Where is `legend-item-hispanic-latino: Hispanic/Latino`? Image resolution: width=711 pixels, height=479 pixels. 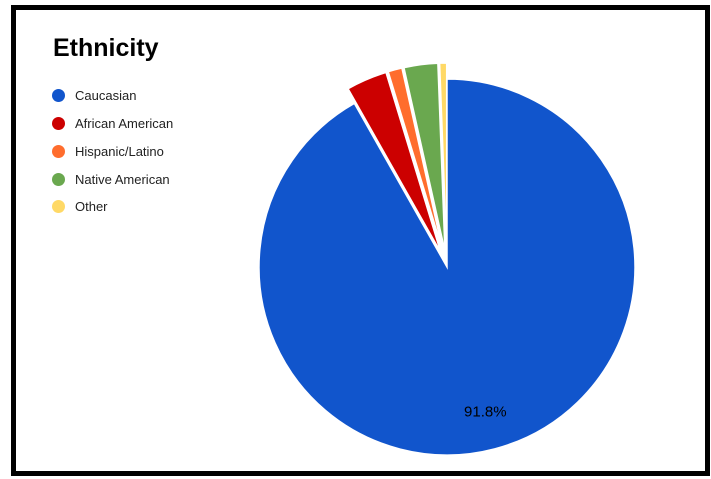 legend-item-hispanic-latino: Hispanic/Latino is located at coordinates (112, 152).